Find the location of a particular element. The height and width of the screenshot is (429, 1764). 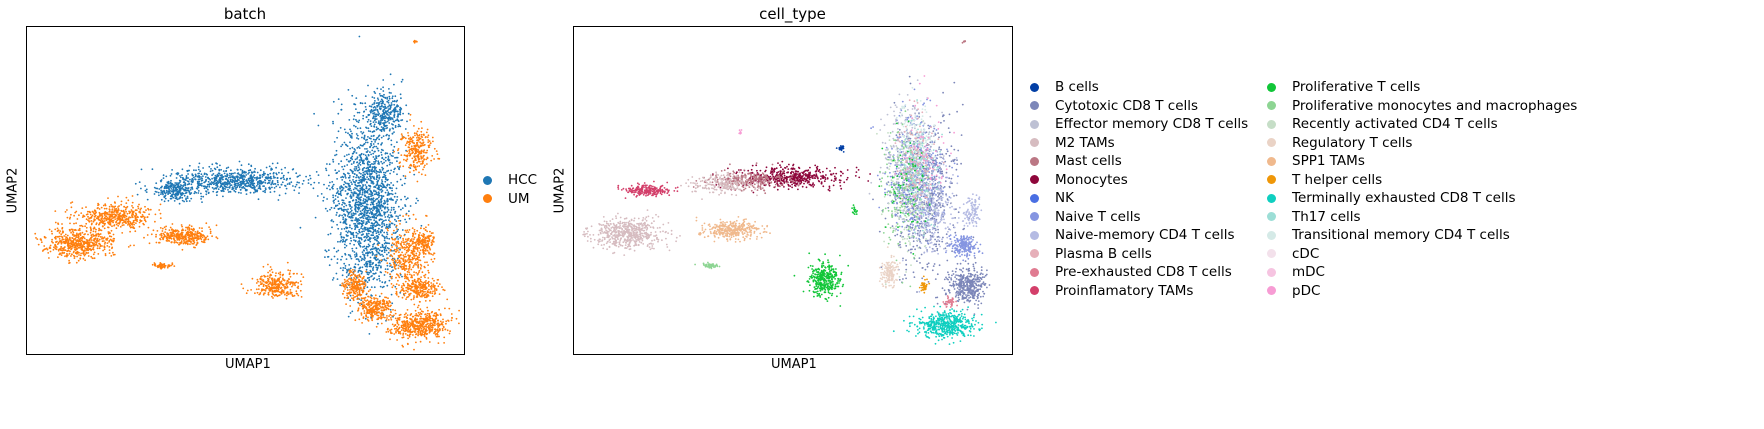

legend-label: Regulatory T cells is located at coordinates (1352, 142).